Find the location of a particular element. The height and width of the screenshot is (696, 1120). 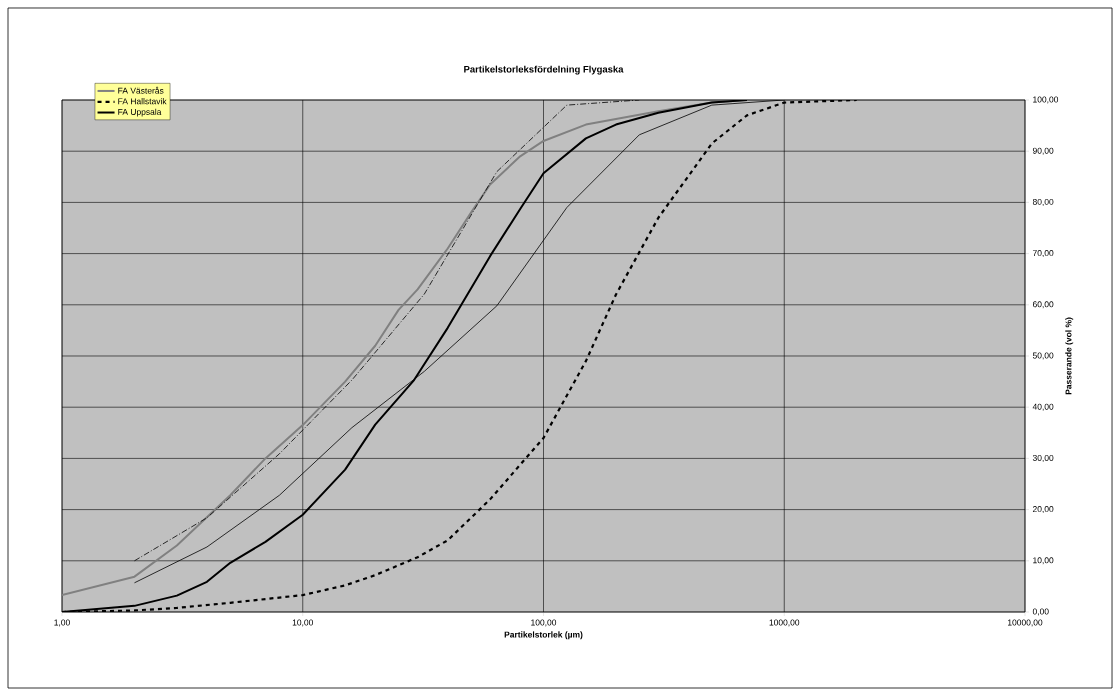

y-tick-label: 0,00 is located at coordinates (1040, 612).